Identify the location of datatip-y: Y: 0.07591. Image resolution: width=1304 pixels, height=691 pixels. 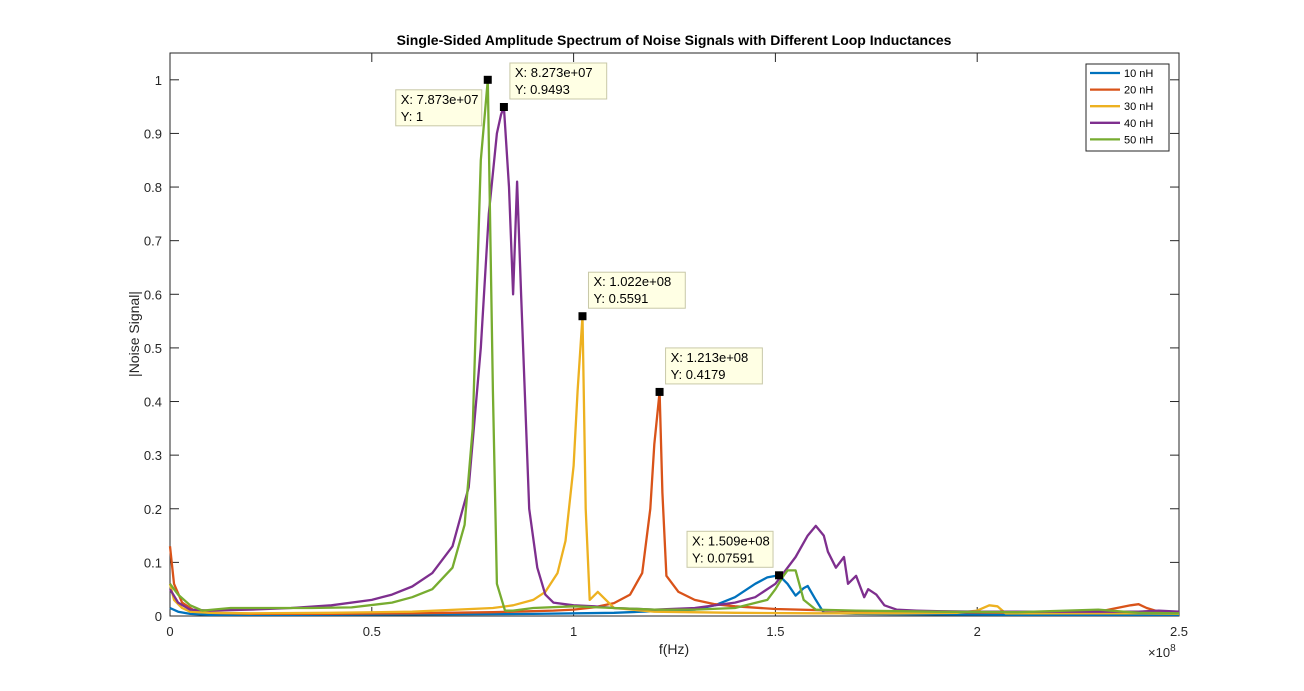
(723, 557).